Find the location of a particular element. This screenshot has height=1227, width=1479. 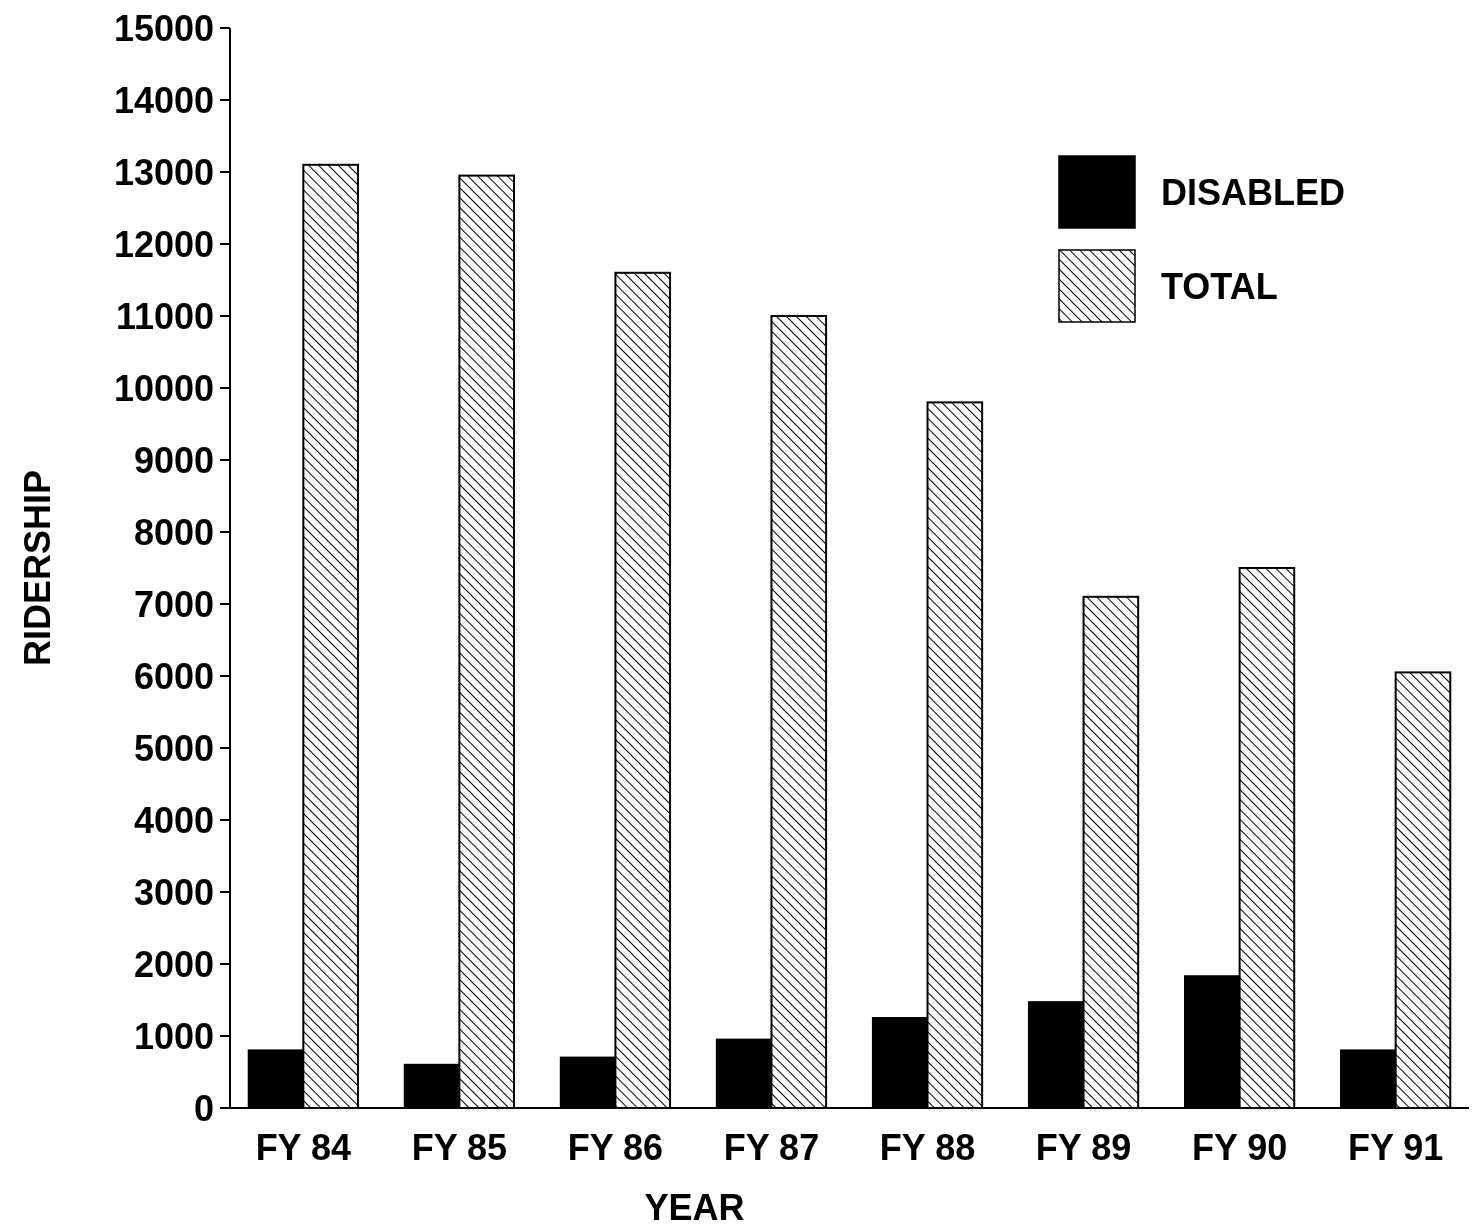

y-tick-label: 10000 is located at coordinates (163, 388).